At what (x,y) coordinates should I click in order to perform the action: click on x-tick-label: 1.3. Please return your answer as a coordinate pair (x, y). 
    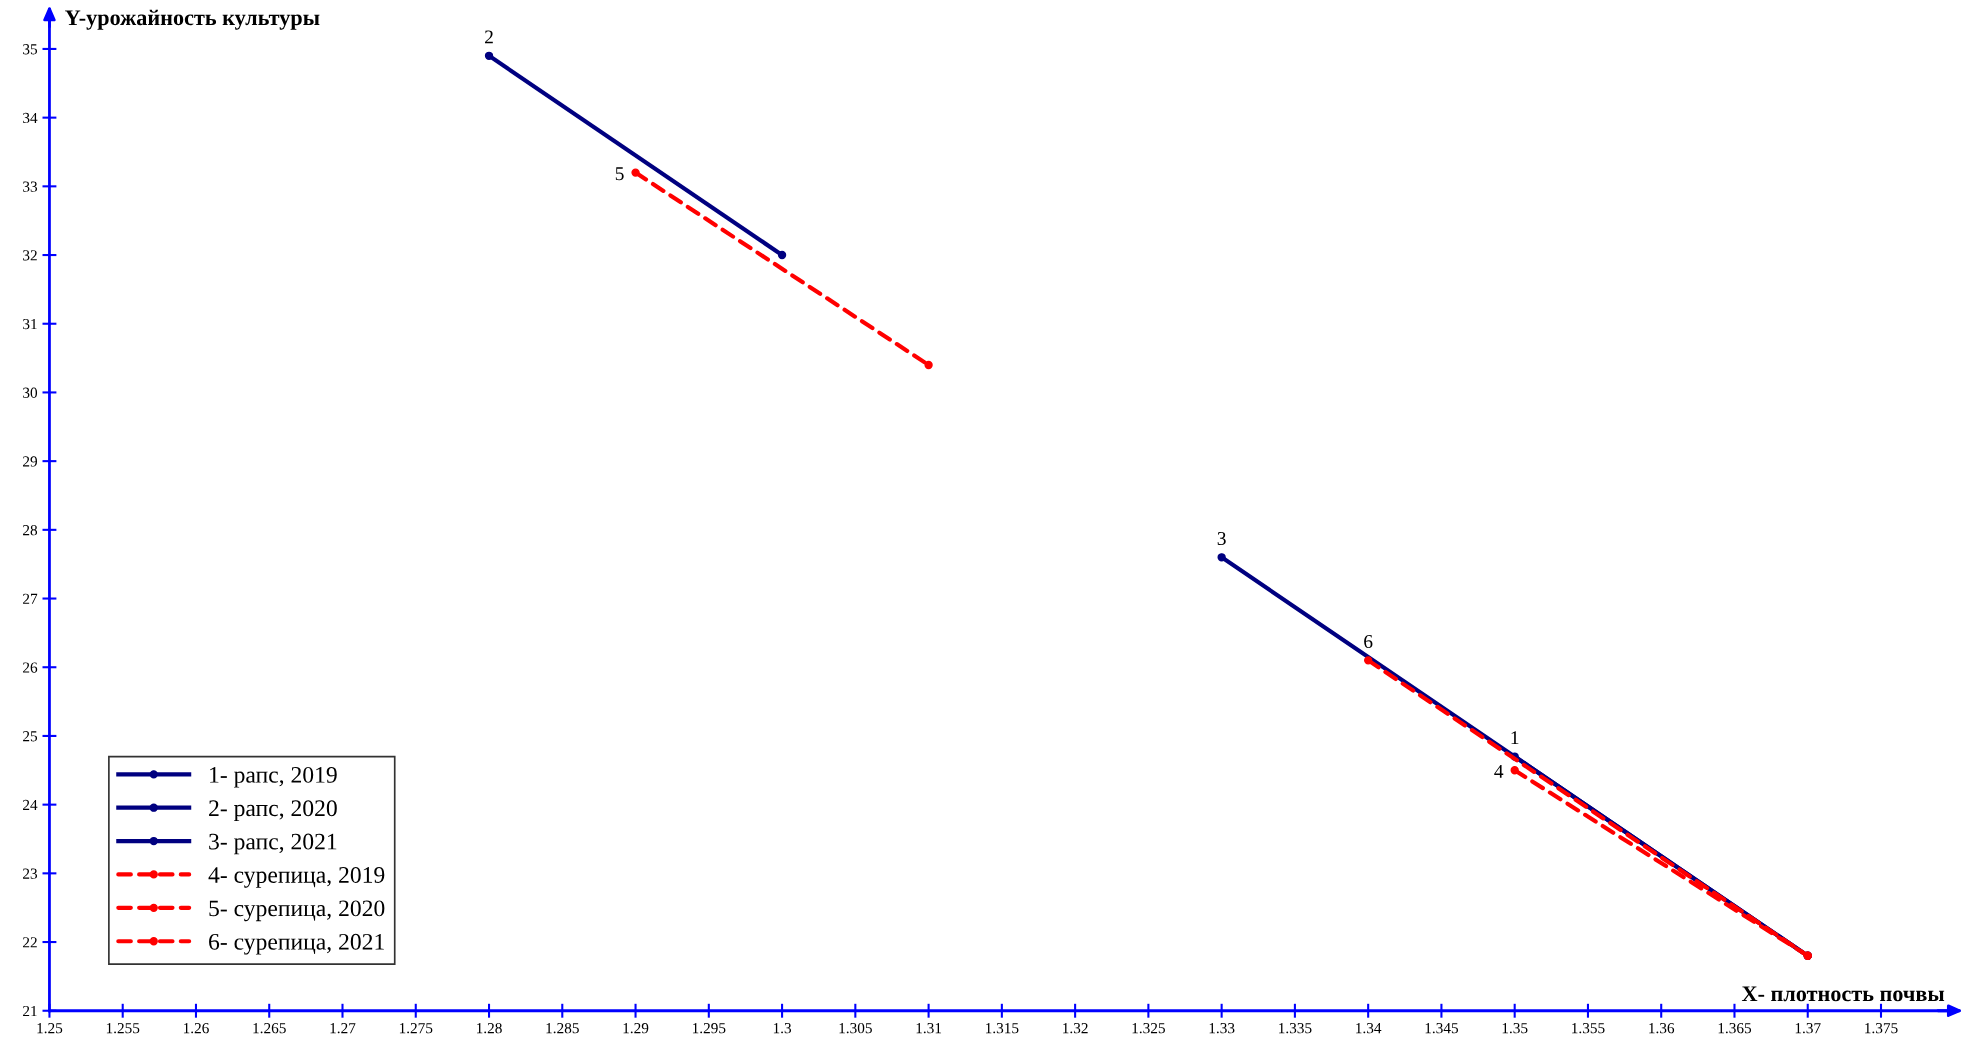
    Looking at the image, I should click on (782, 1028).